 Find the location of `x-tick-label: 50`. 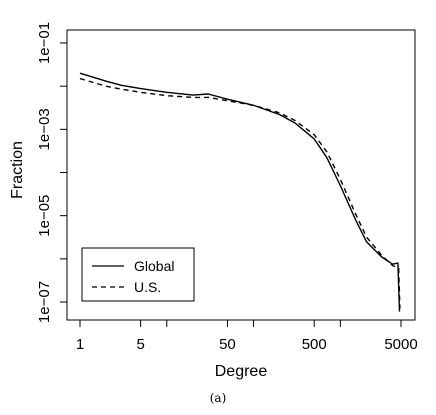

x-tick-label: 50 is located at coordinates (227, 344).